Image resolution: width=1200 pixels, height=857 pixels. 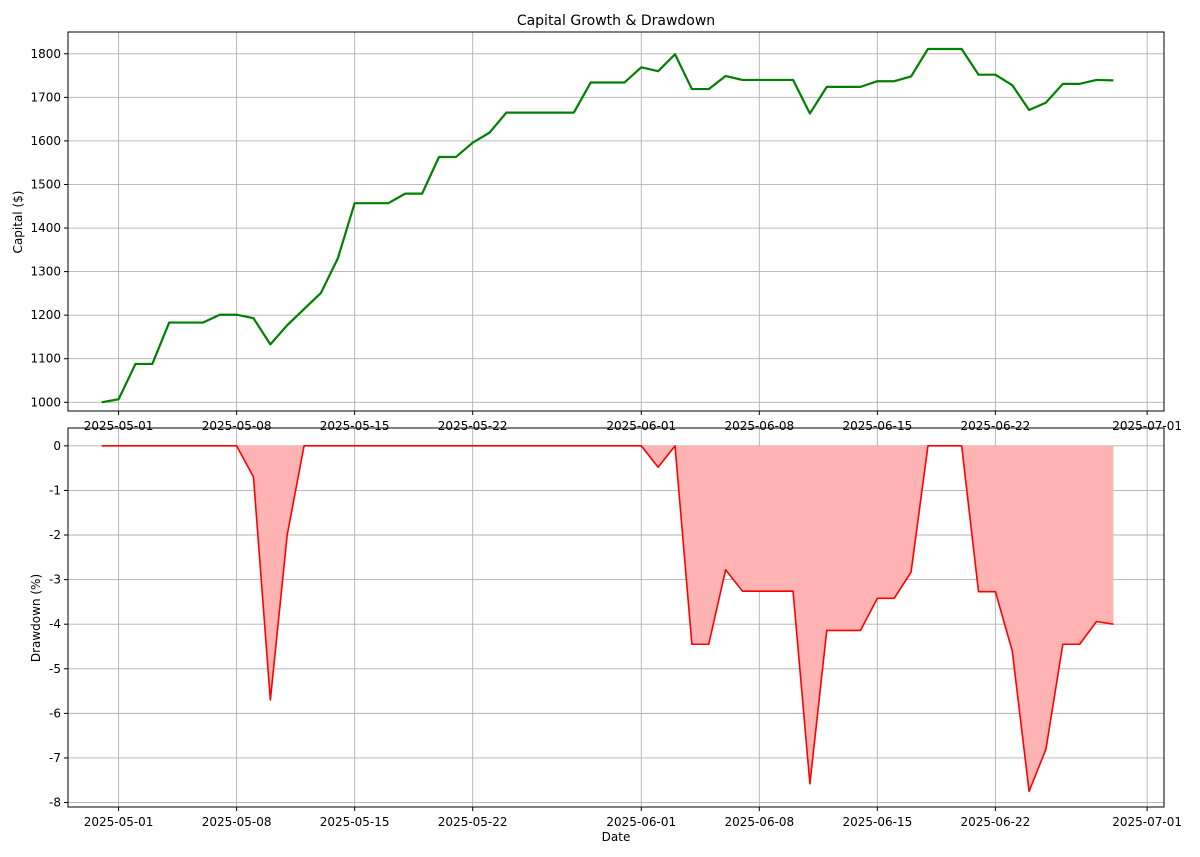 I want to click on drawdown-y-tick-label: -8, so click(x=55, y=803).